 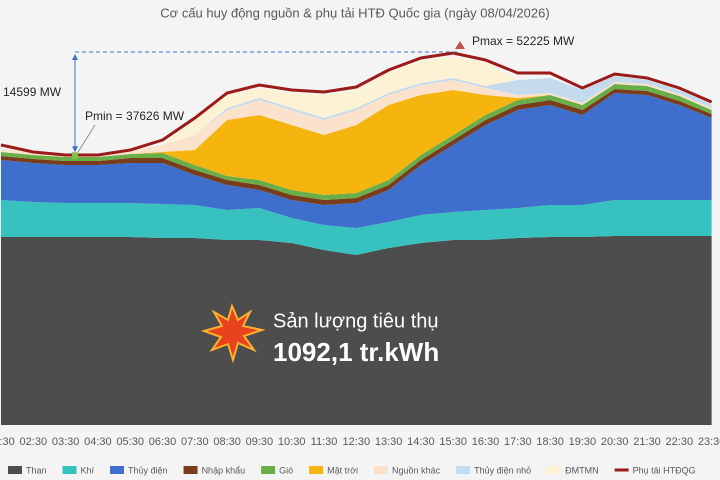 I want to click on center-label-title: Sản lượng tiêu thụ, so click(x=356, y=321).